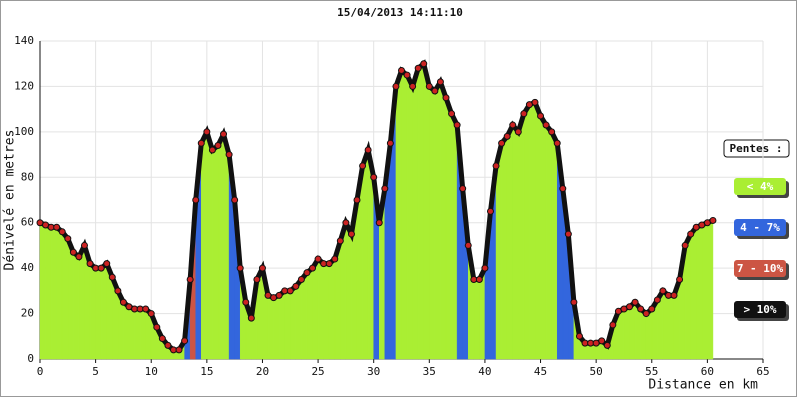 The height and width of the screenshot is (400, 800). What do you see at coordinates (262, 371) in the screenshot?
I see `x-tick-label: 20` at bounding box center [262, 371].